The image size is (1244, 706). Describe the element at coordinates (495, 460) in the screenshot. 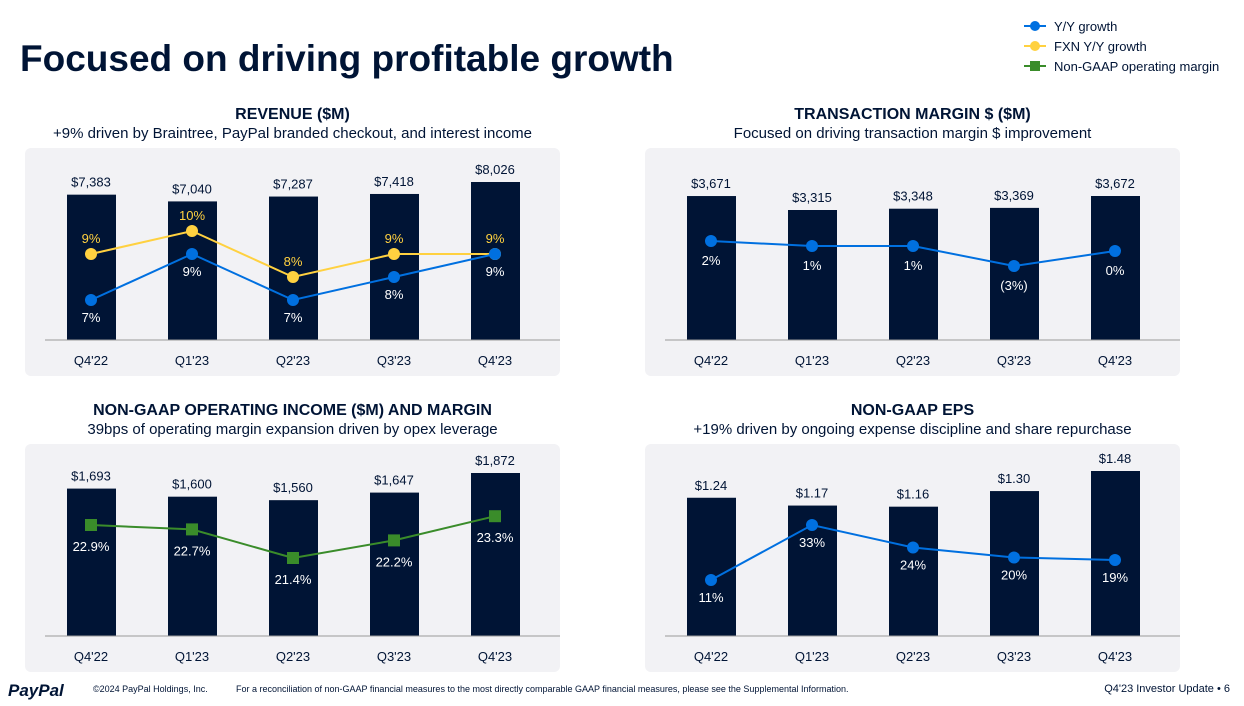

I see `bar-value-label: $1,872` at that location.